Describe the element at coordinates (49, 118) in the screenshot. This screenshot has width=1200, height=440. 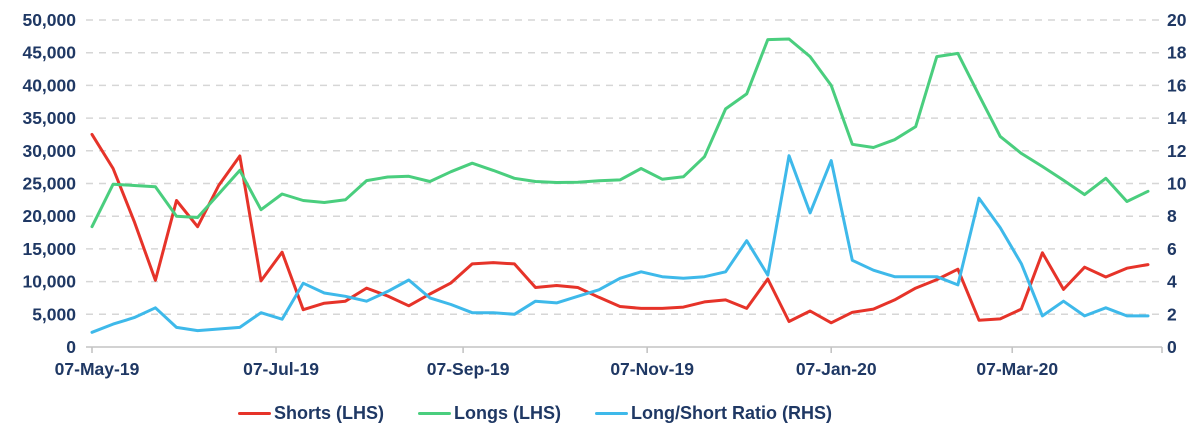
I see `y-axis-left-label: 35,000` at that location.